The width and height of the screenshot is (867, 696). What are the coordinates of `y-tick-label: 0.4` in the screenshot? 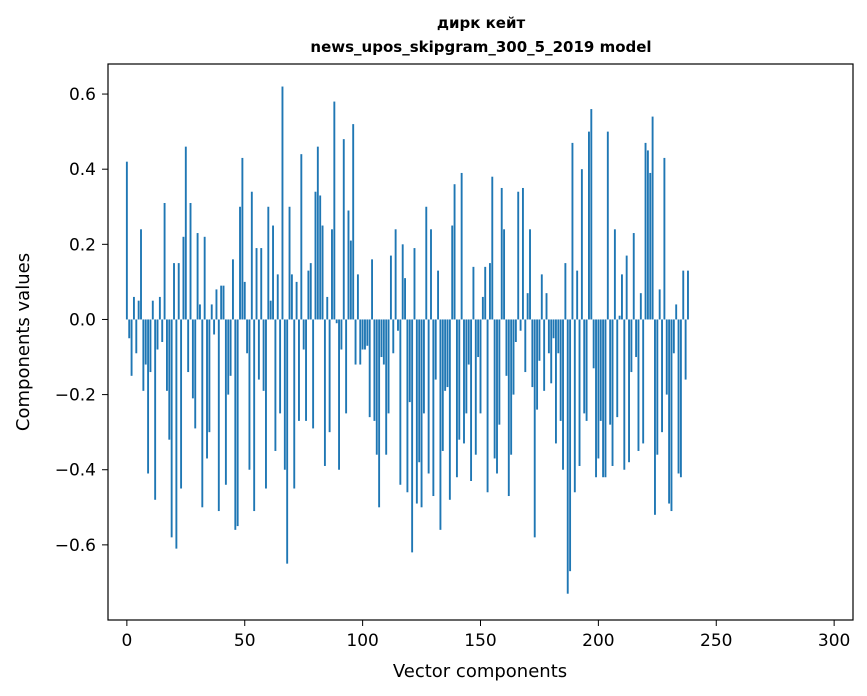 It's located at (82, 170).